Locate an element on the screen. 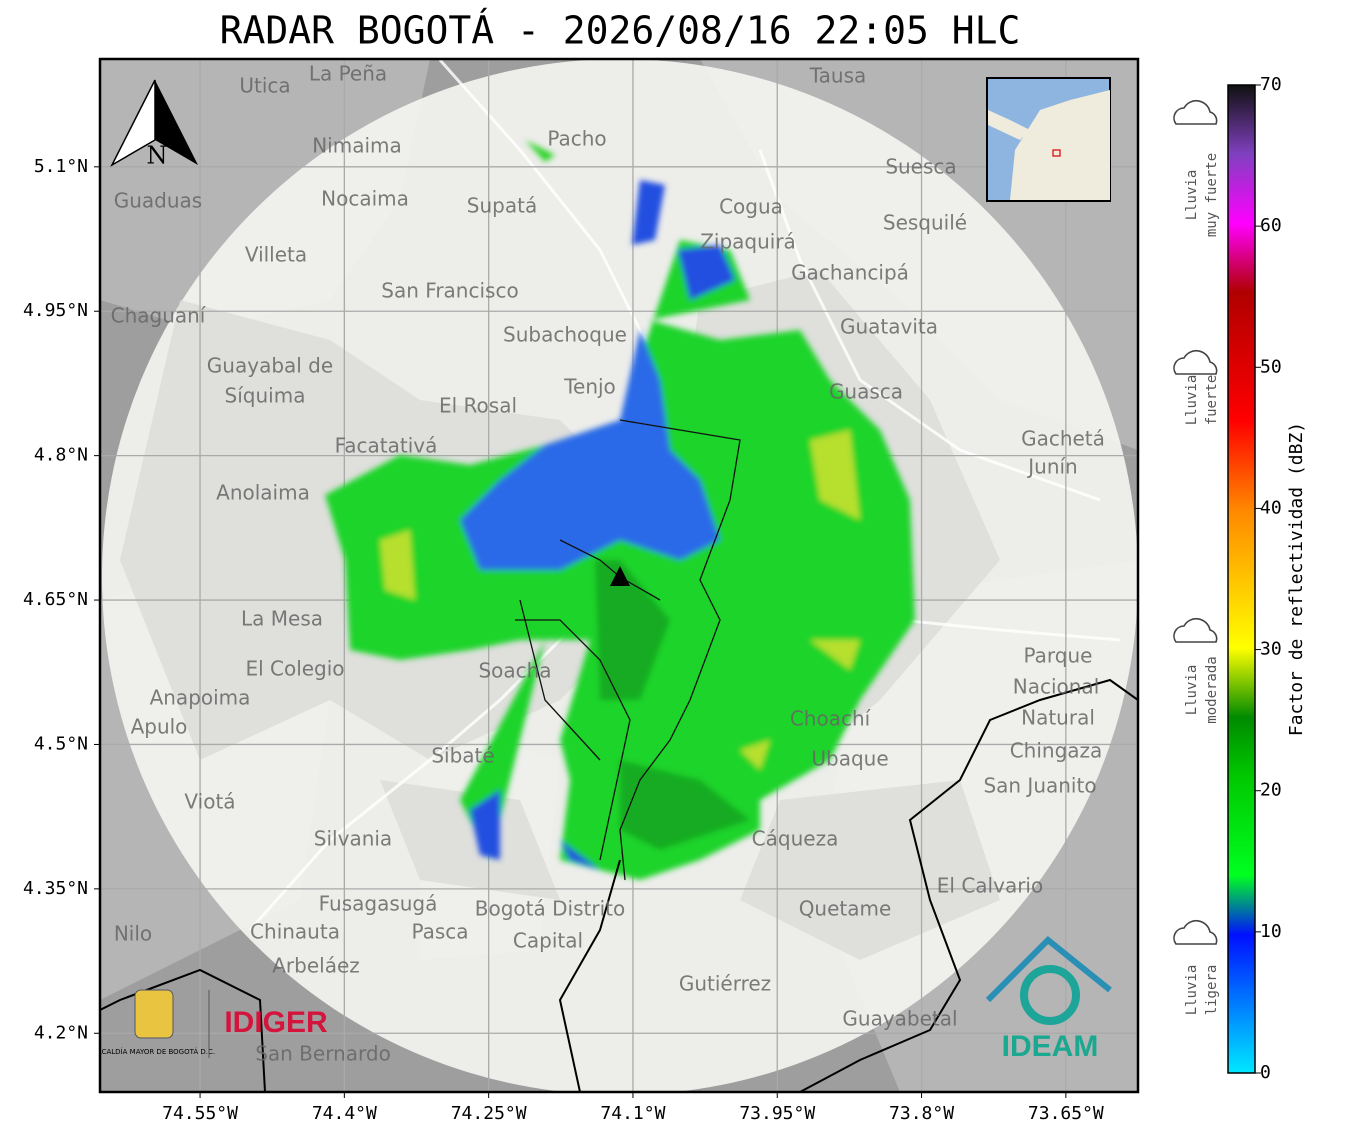 This screenshot has width=1349, height=1143. radar-site is located at coordinates (620, 576).